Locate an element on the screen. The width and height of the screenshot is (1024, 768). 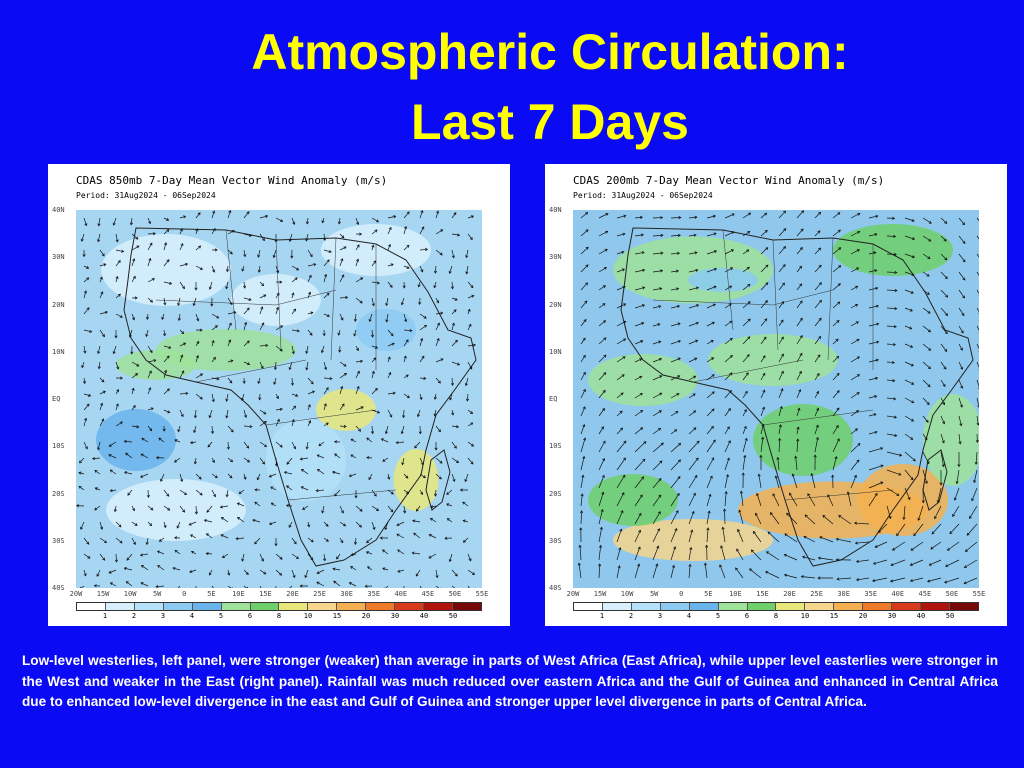
lon-tick-label: 10E is located at coordinates (238, 594).